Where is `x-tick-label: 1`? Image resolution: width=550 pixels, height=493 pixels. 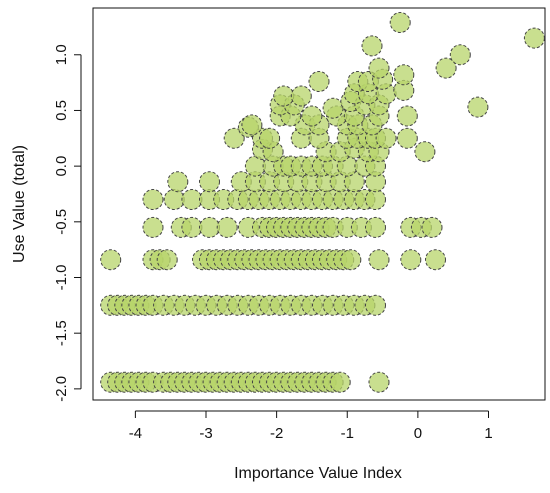 x-tick-label: 1 is located at coordinates (488, 433).